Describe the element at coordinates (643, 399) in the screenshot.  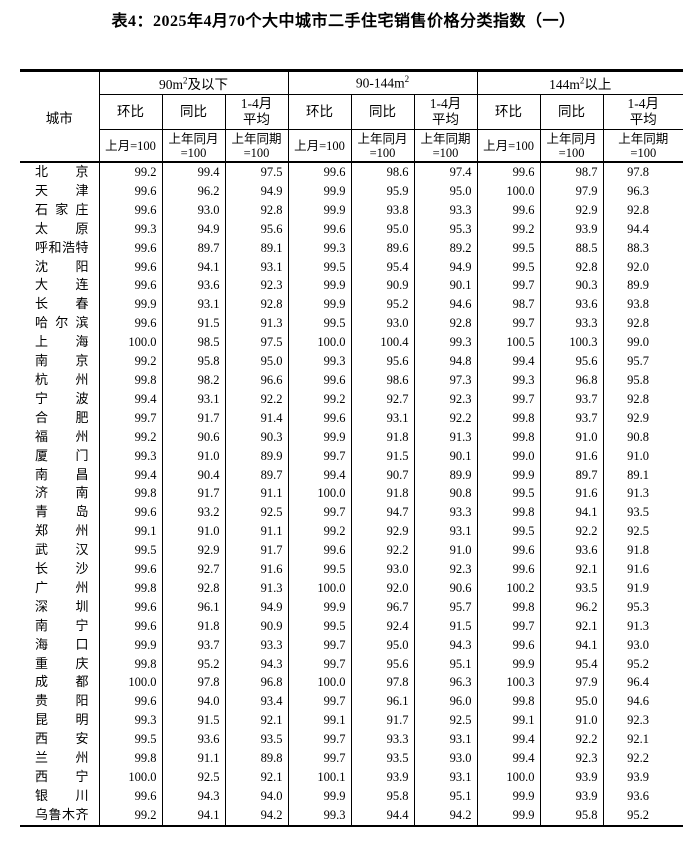
I see `index-value: 92.8` at that location.